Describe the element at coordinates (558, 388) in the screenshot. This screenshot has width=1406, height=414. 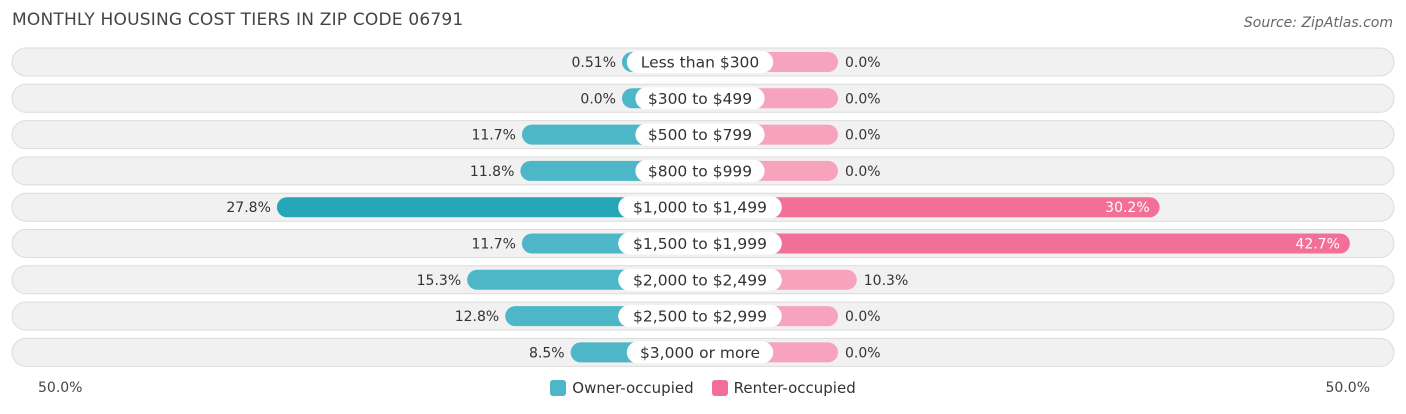
I see `legend-owner-swatch` at that location.